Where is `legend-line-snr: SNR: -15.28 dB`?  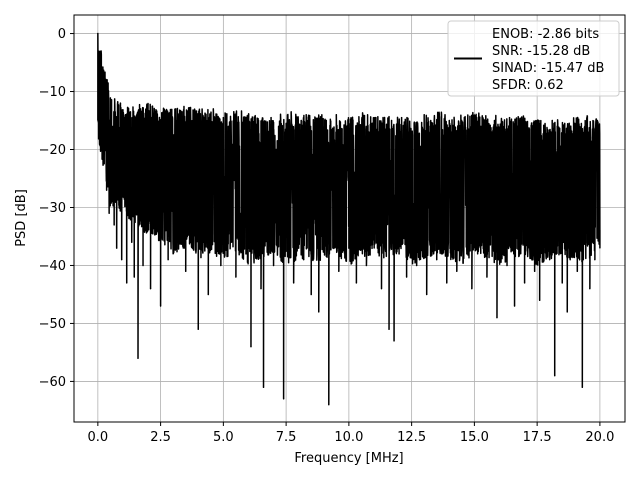 legend-line-snr: SNR: -15.28 dB is located at coordinates (541, 51).